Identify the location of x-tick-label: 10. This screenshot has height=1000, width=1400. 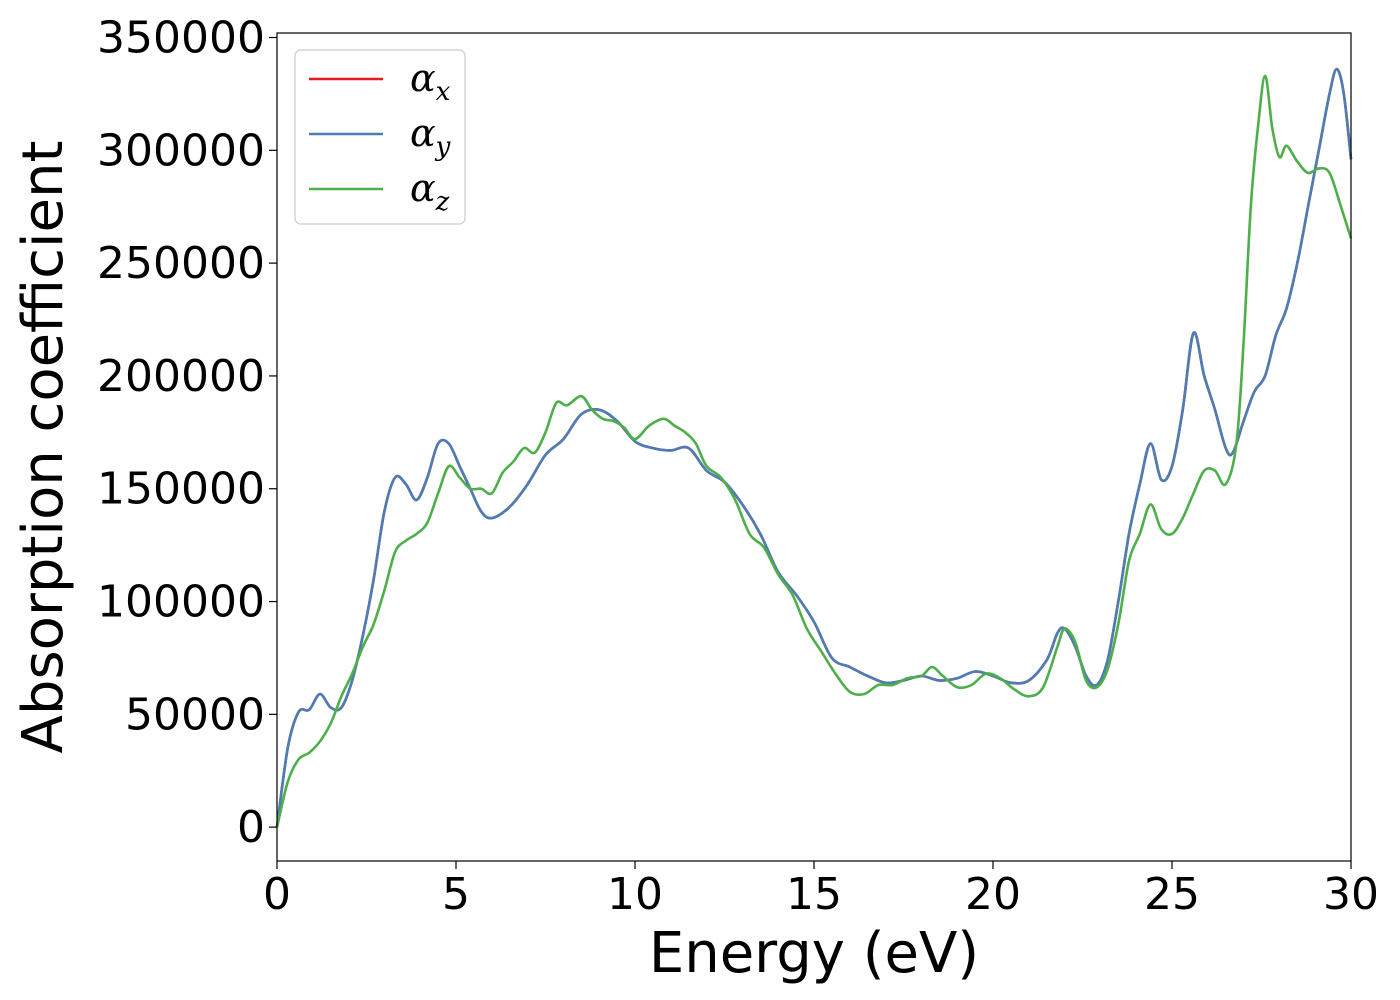
(635, 894).